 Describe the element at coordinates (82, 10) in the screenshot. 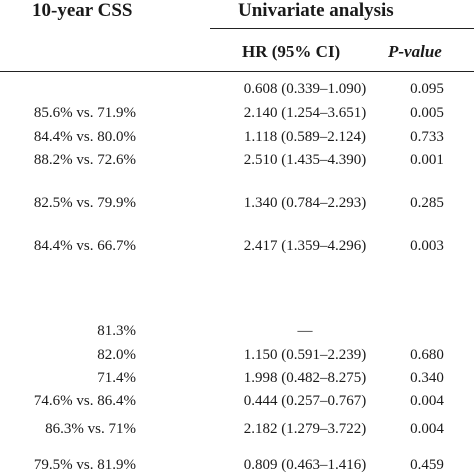

I see `css-column-header: 10-year CSS` at that location.